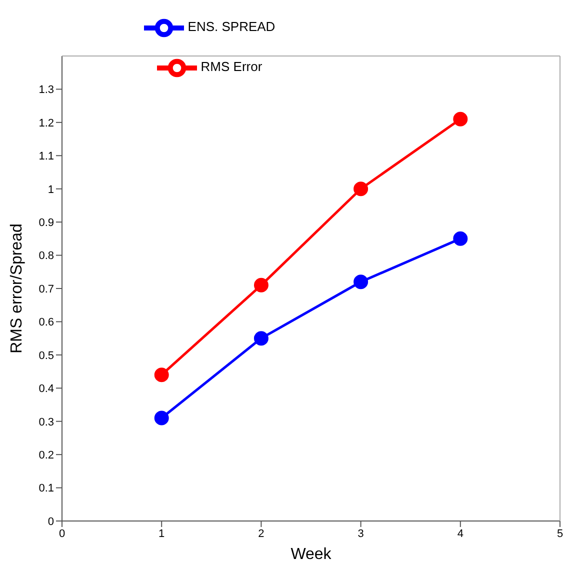  What do you see at coordinates (51, 522) in the screenshot?
I see `y-tick-label: 0` at bounding box center [51, 522].